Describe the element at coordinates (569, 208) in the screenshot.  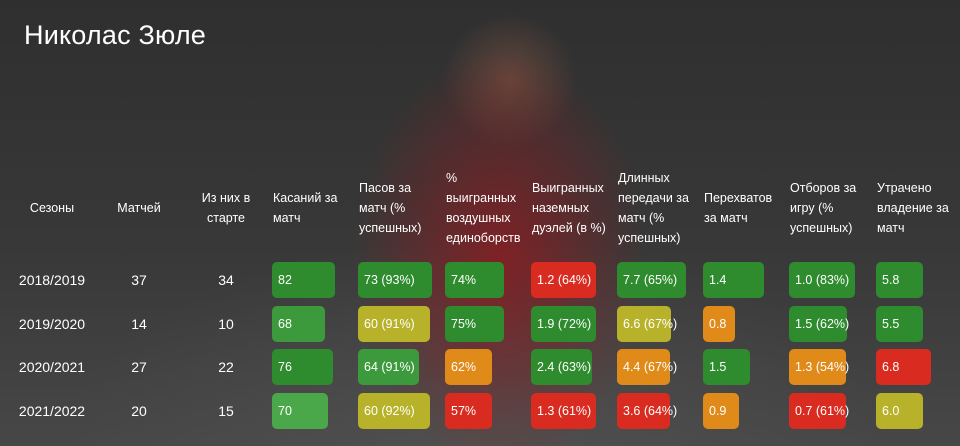
I see `header-ground-duels: Выигранных наземных дуэлей (в %)` at that location.